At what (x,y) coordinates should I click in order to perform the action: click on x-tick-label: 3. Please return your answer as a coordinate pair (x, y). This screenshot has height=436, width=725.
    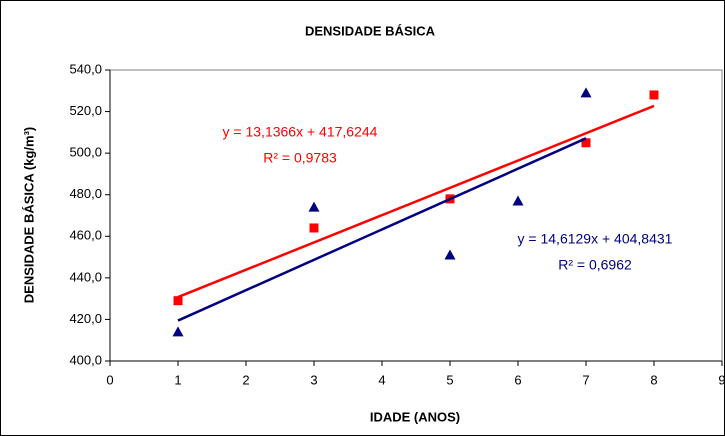
    Looking at the image, I should click on (313, 379).